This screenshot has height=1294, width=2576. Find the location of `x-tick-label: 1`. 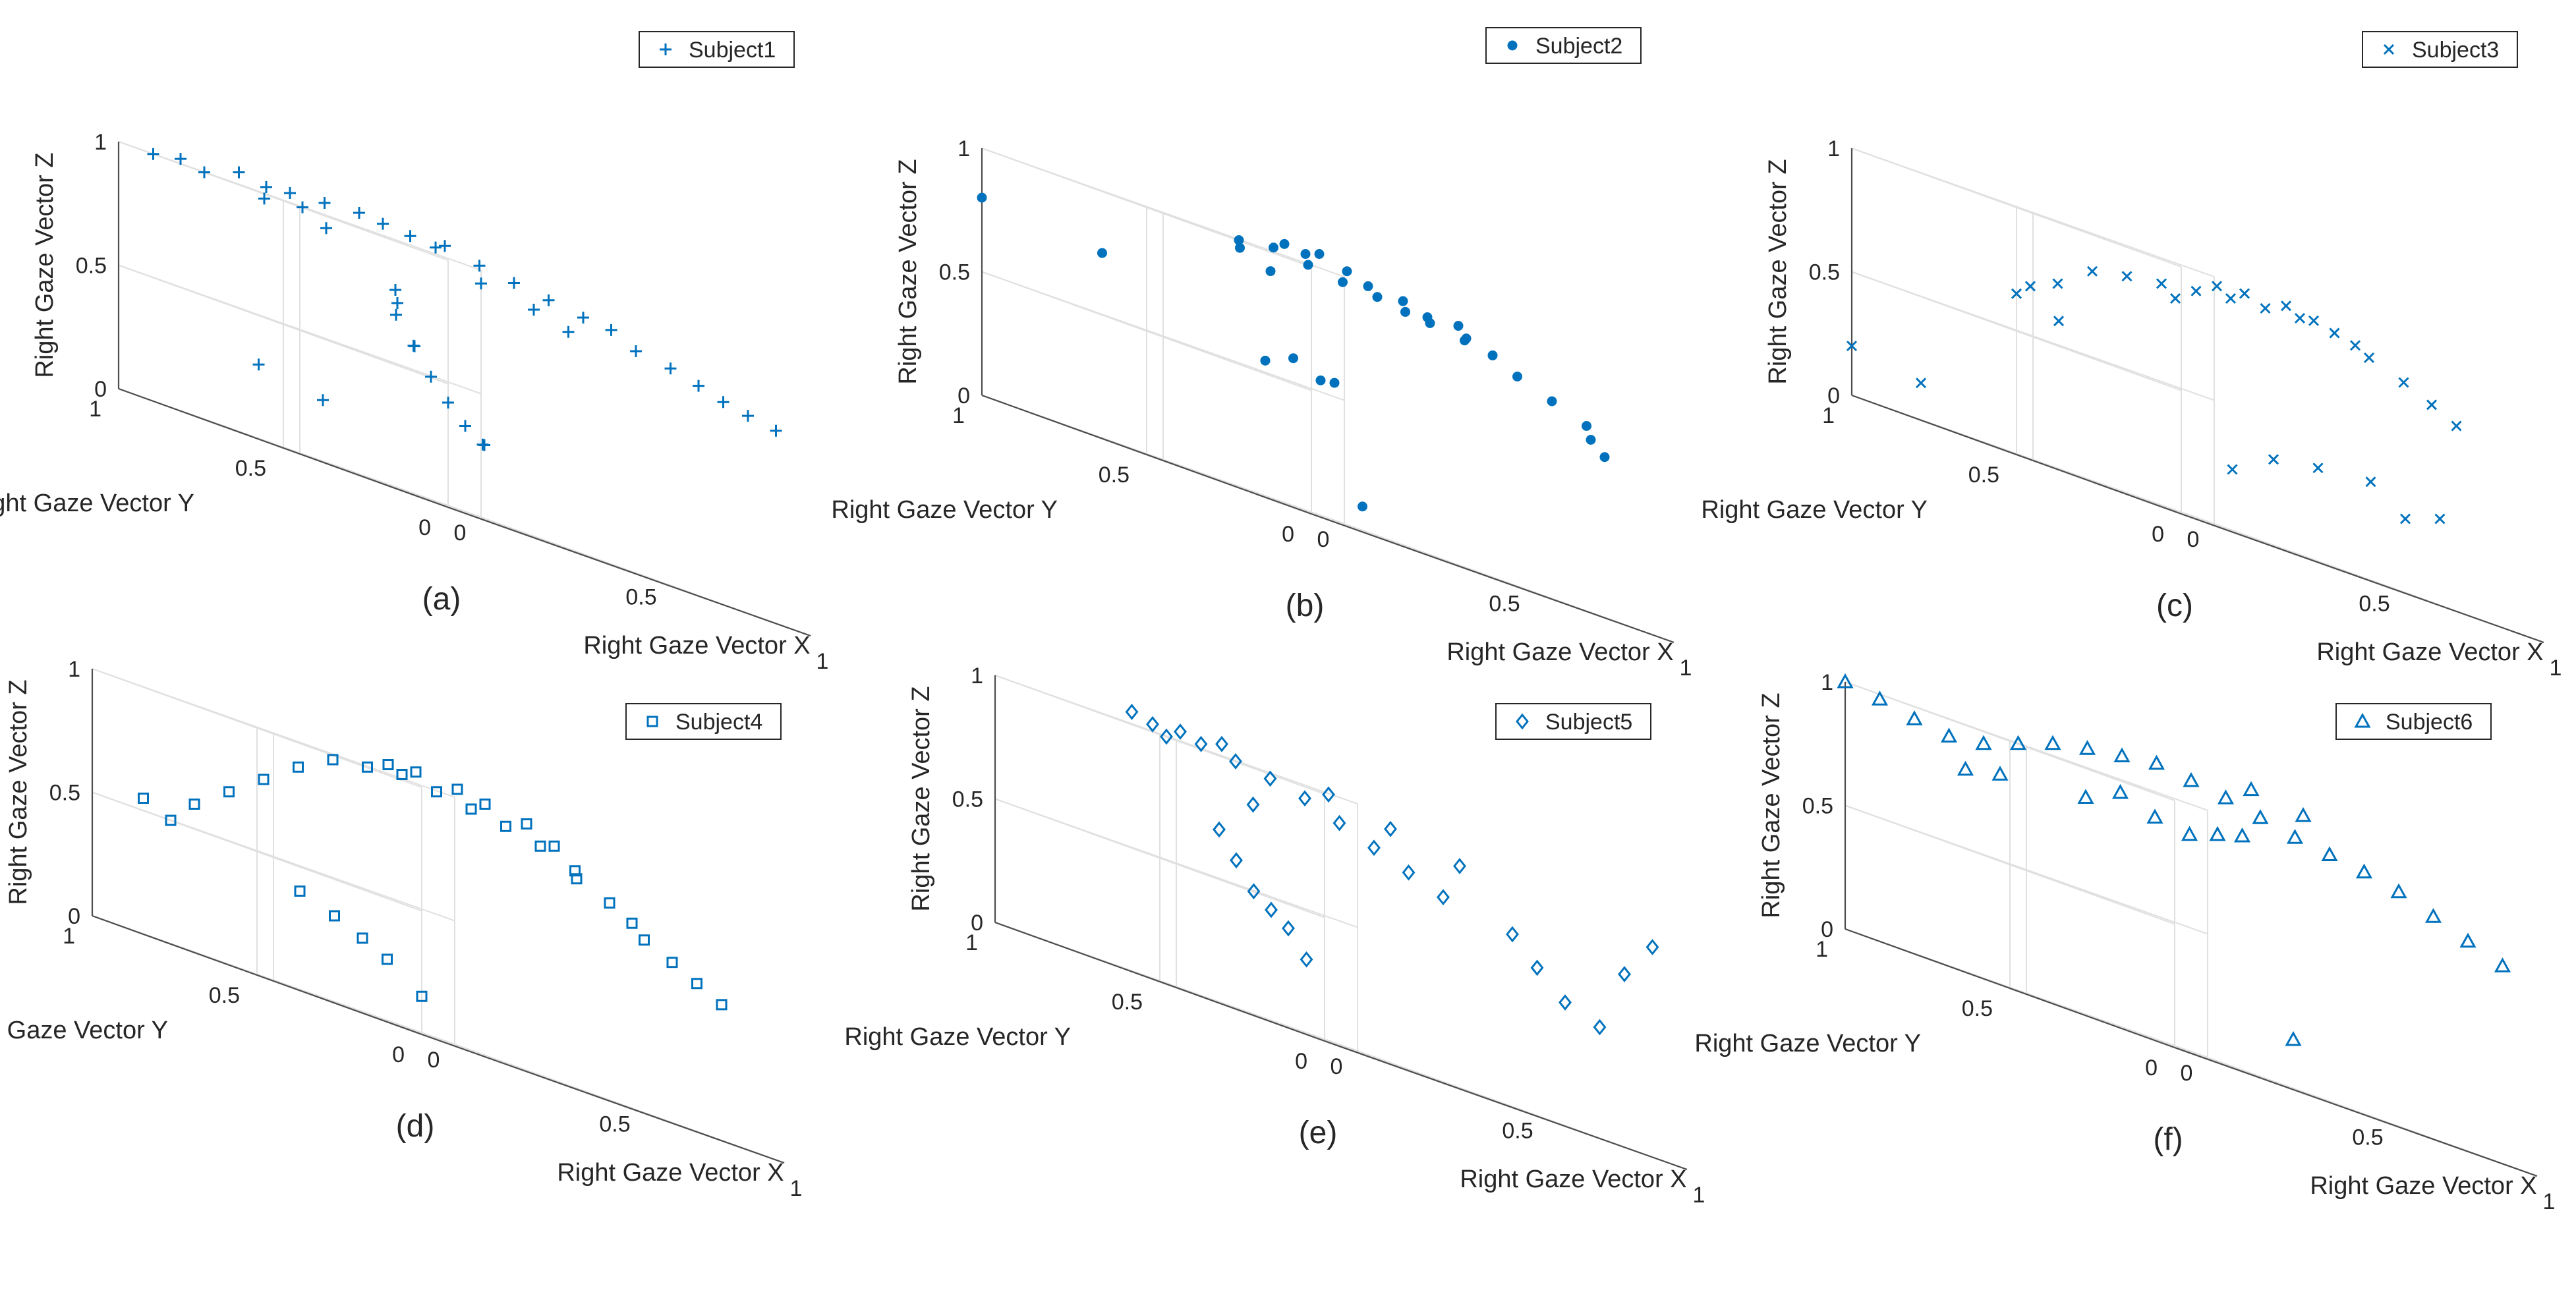

x-tick-label: 1 is located at coordinates (2556, 668).